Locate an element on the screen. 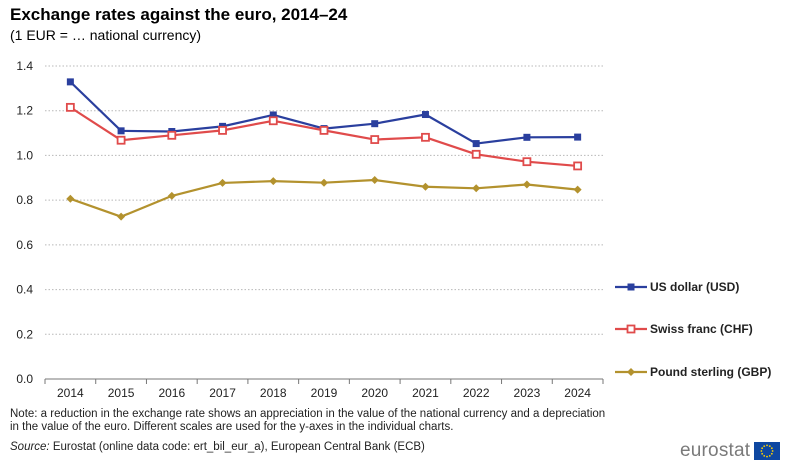 Image resolution: width=800 pixels, height=466 pixels. chart-subtitle: (1 EUR = … national currency) is located at coordinates (106, 35).